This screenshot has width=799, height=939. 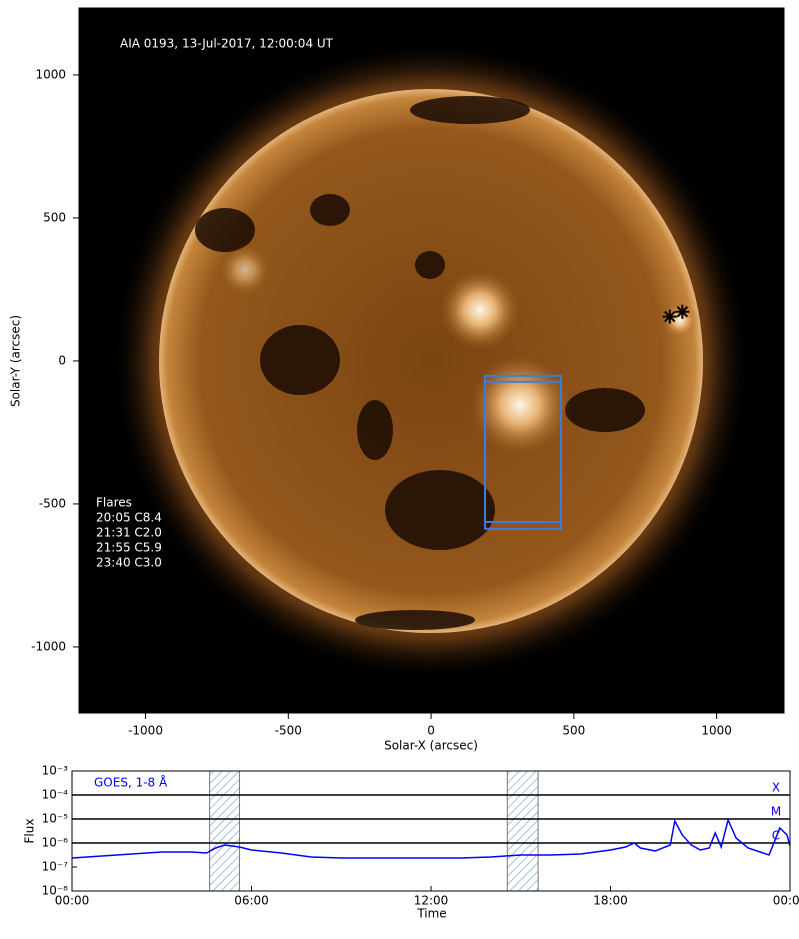 What do you see at coordinates (431, 731) in the screenshot?
I see `x-tick-label: 0` at bounding box center [431, 731].